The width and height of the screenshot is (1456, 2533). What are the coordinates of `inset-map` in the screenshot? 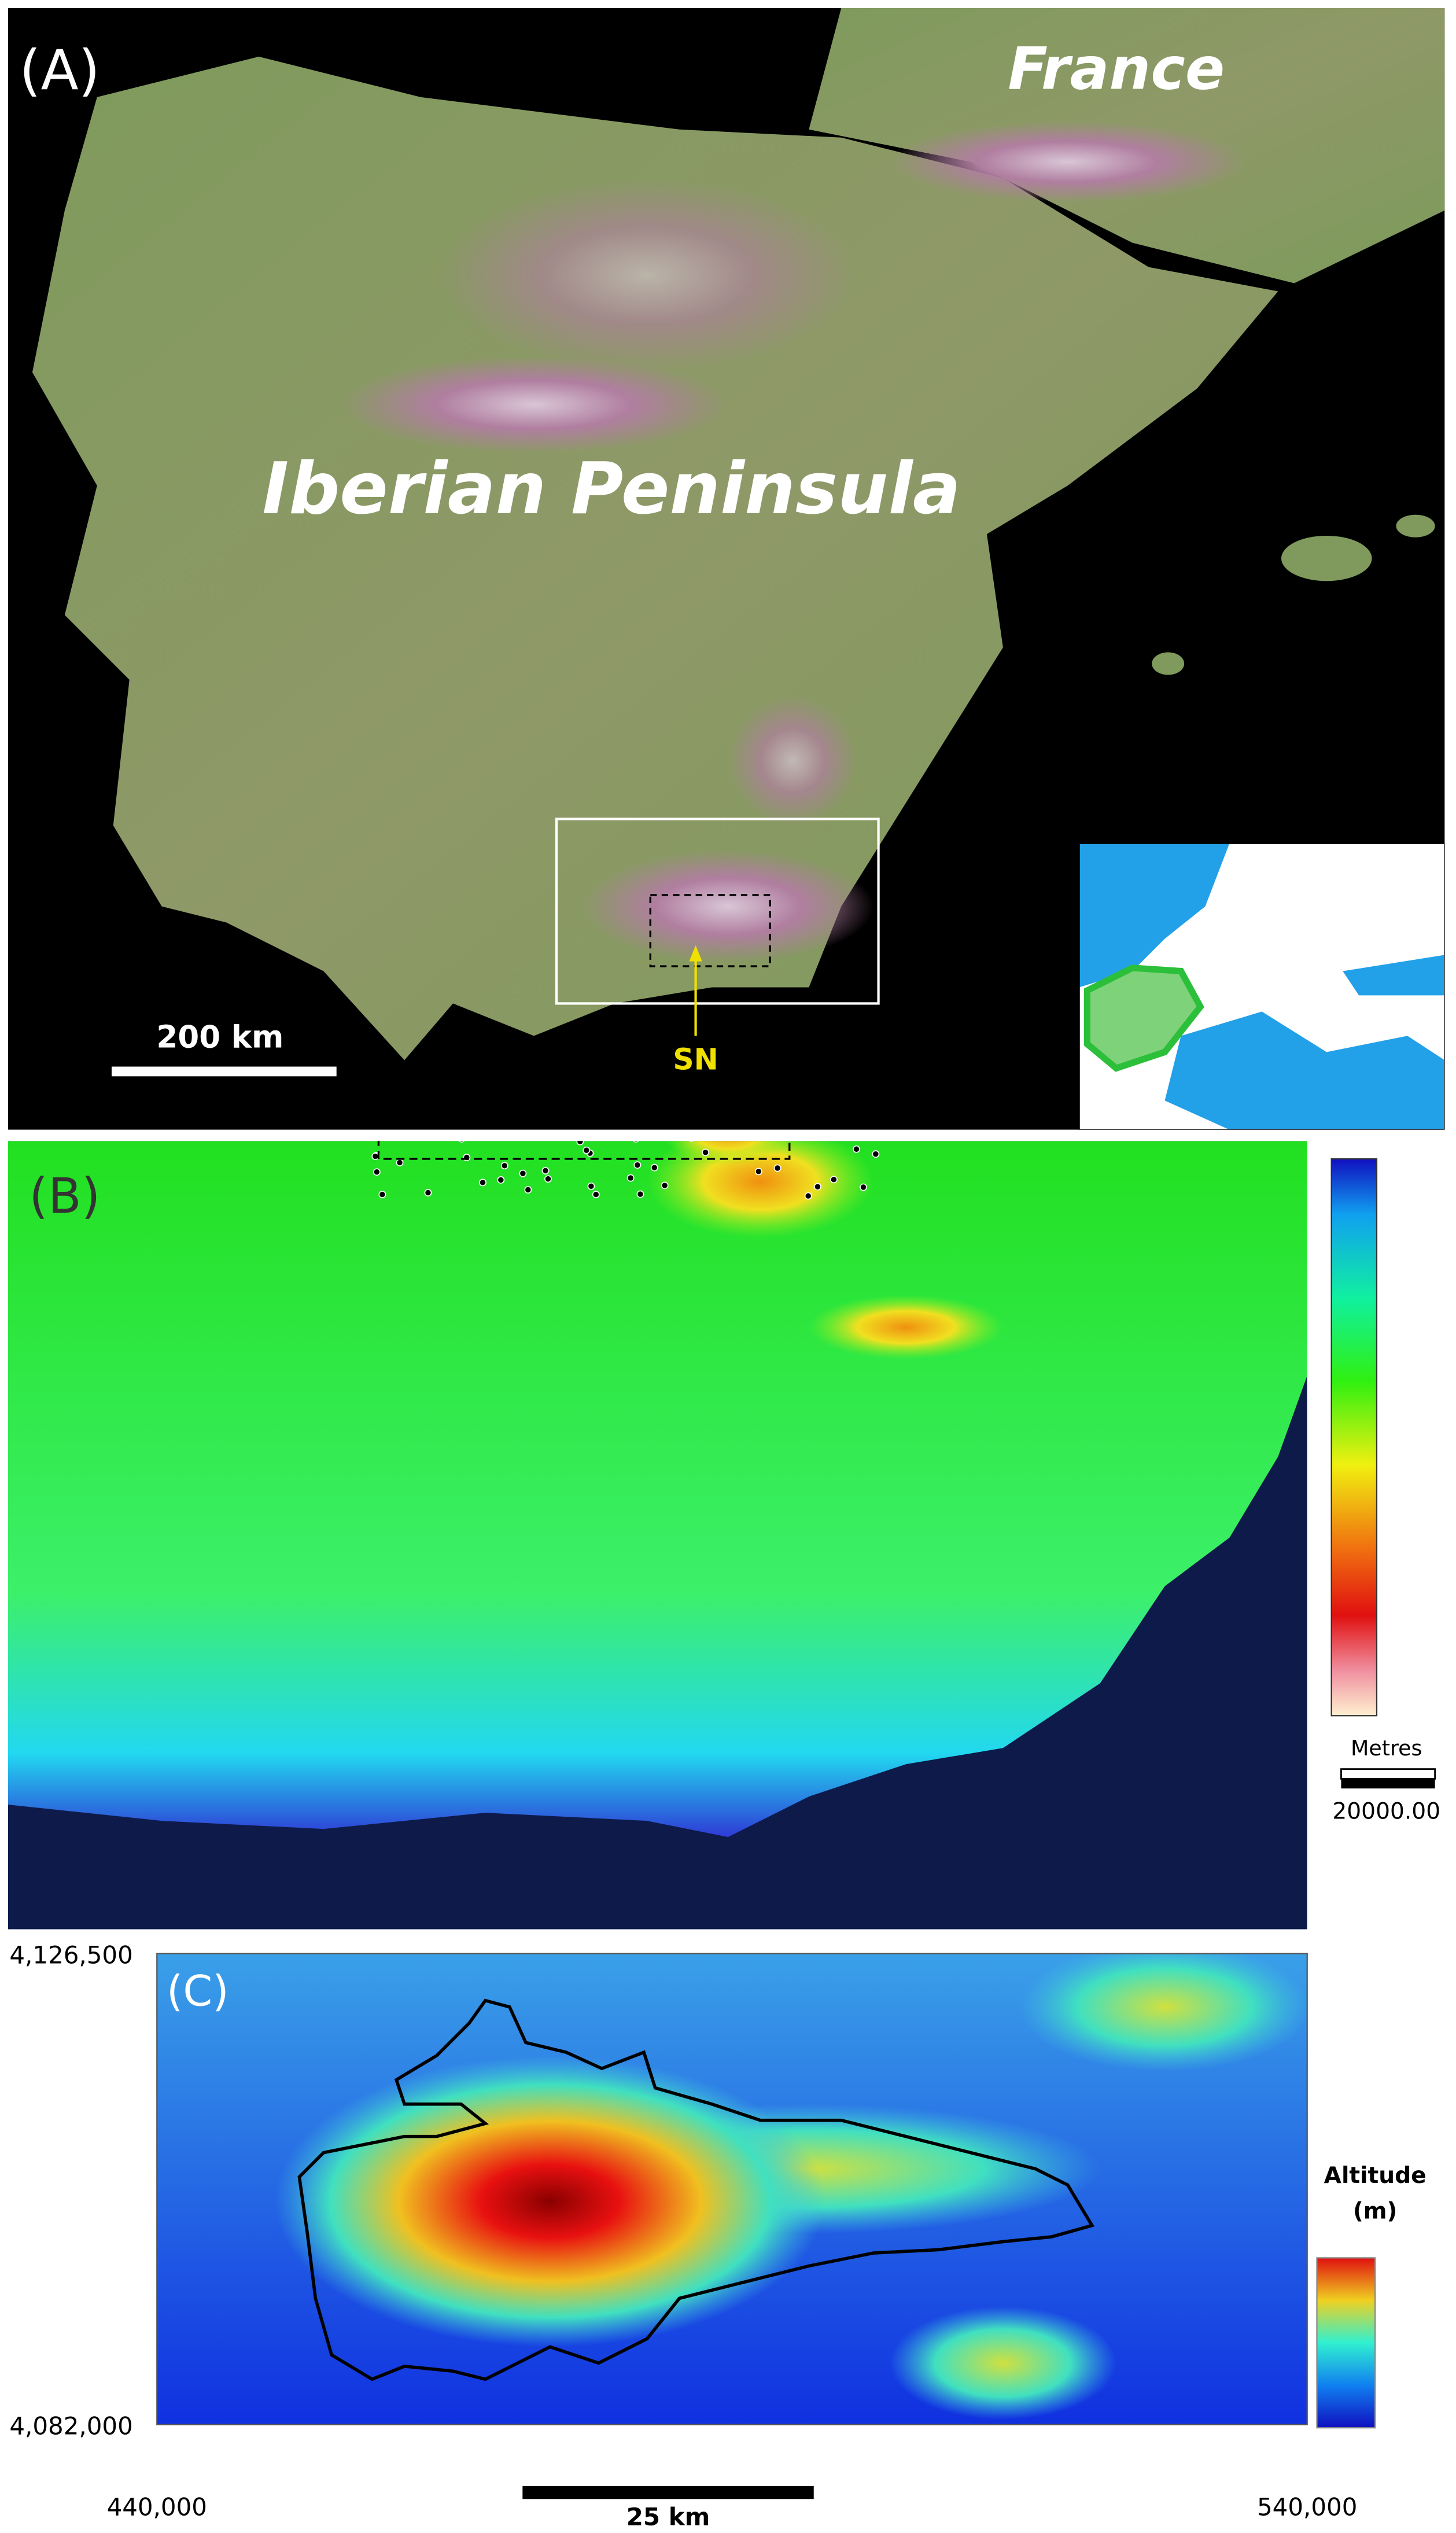 It's located at (1262, 986).